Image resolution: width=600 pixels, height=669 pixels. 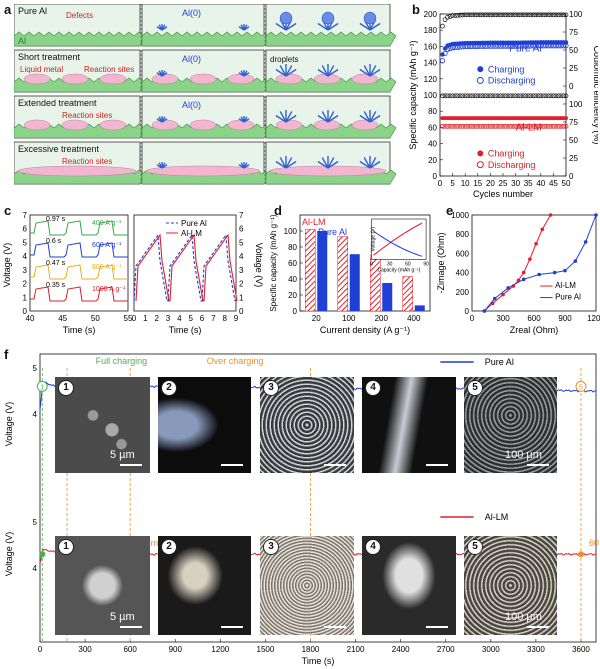 I want to click on micrograph-photo, so click(x=409, y=425).